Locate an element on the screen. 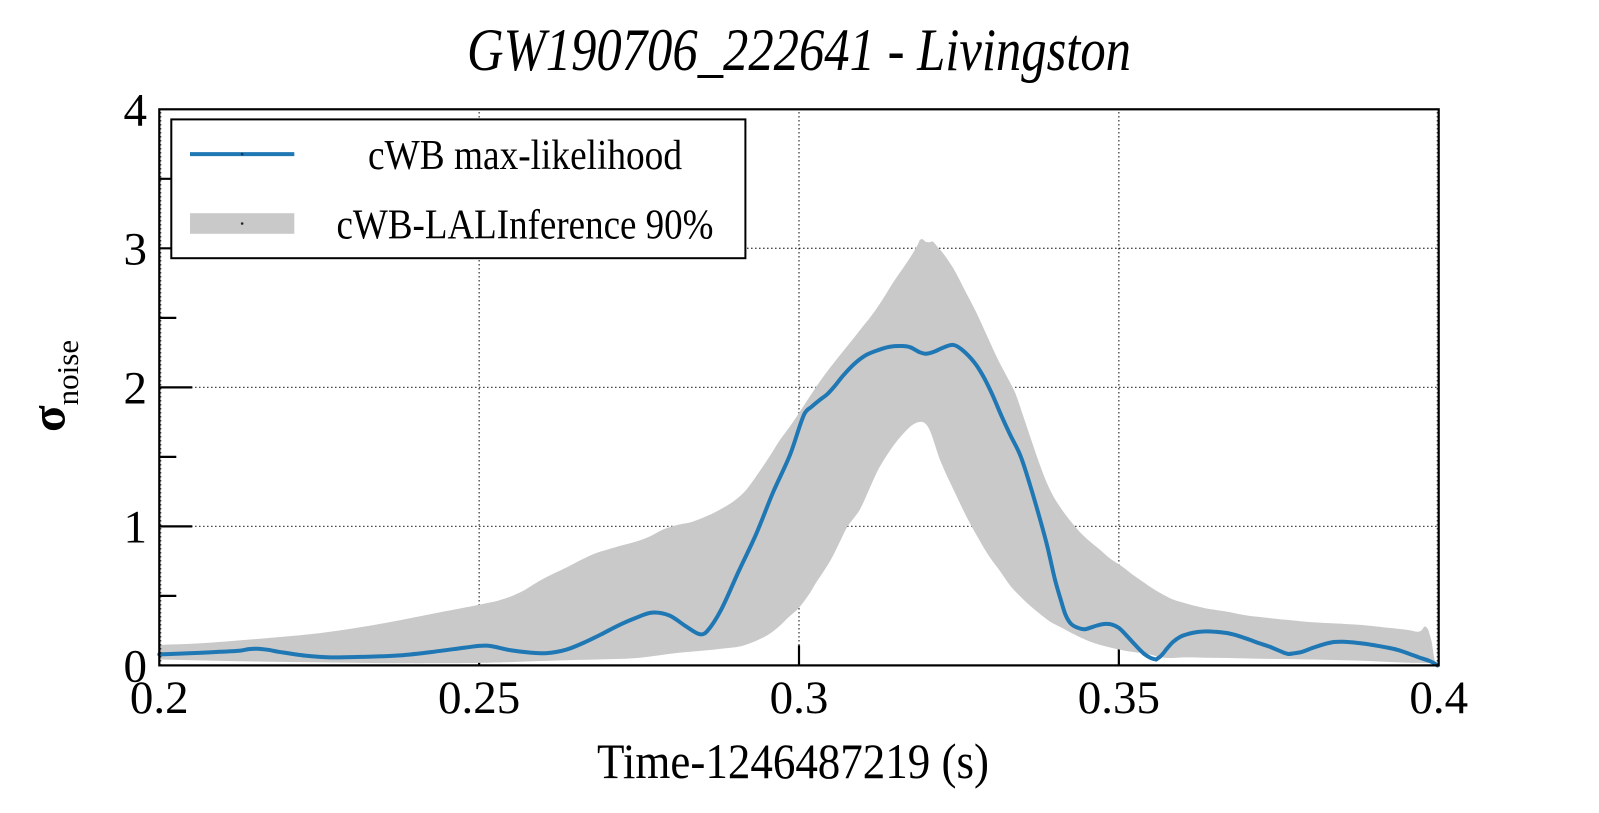 The image size is (1599, 813). y-tick-label: 0 is located at coordinates (136, 666).